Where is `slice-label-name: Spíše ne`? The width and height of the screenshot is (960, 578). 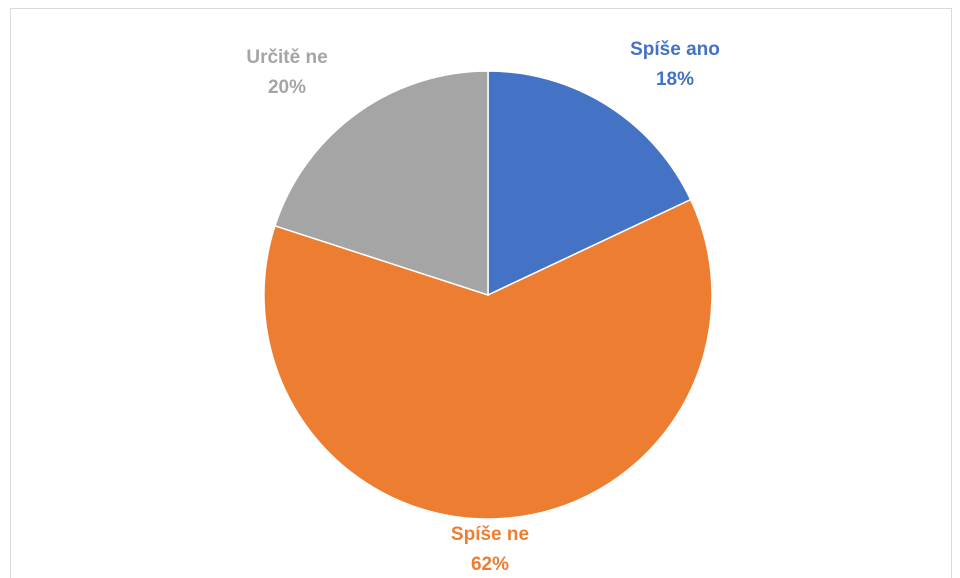
slice-label-name: Spíše ne is located at coordinates (490, 534).